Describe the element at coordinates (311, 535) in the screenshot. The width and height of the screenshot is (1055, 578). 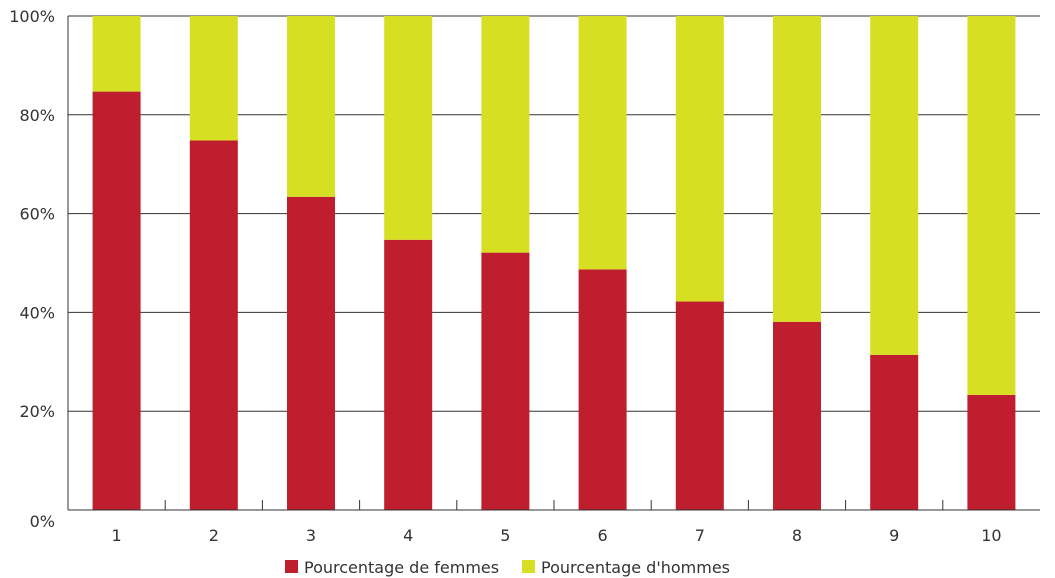
I see `x-tick-label: 3` at that location.